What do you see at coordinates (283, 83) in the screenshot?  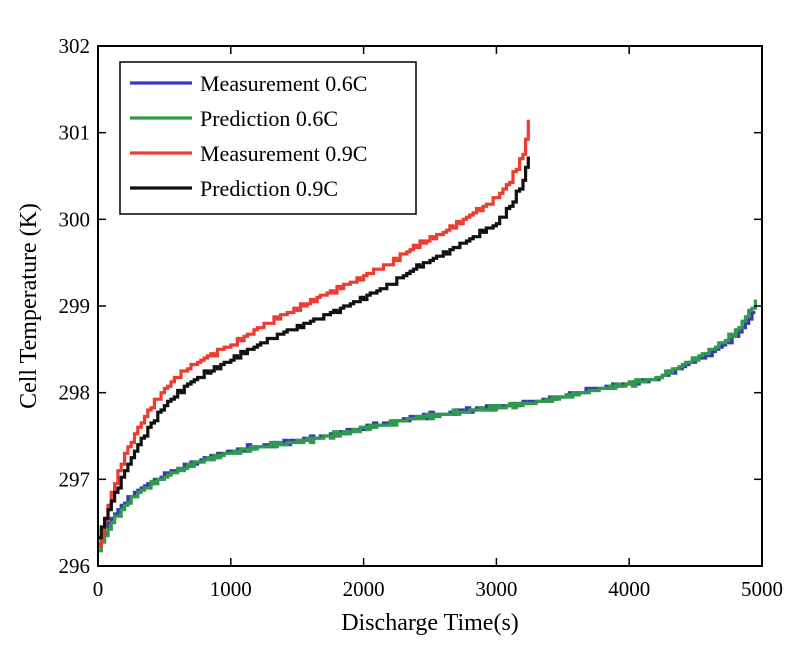 I see `legend-label: Measurement 0.6C` at bounding box center [283, 83].